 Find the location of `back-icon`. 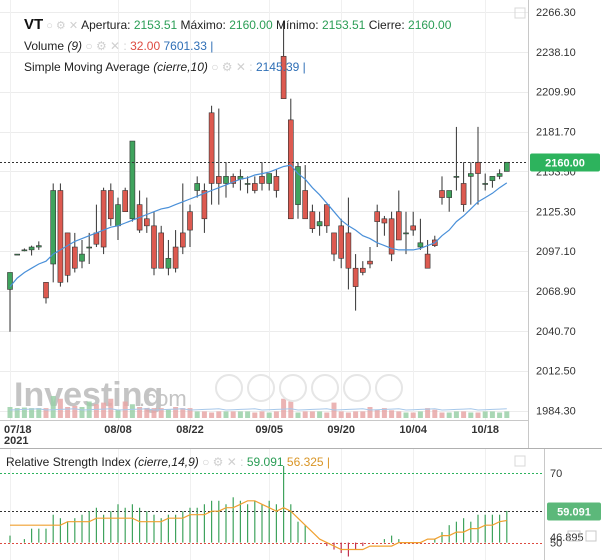

back-icon is located at coordinates (229, 388).